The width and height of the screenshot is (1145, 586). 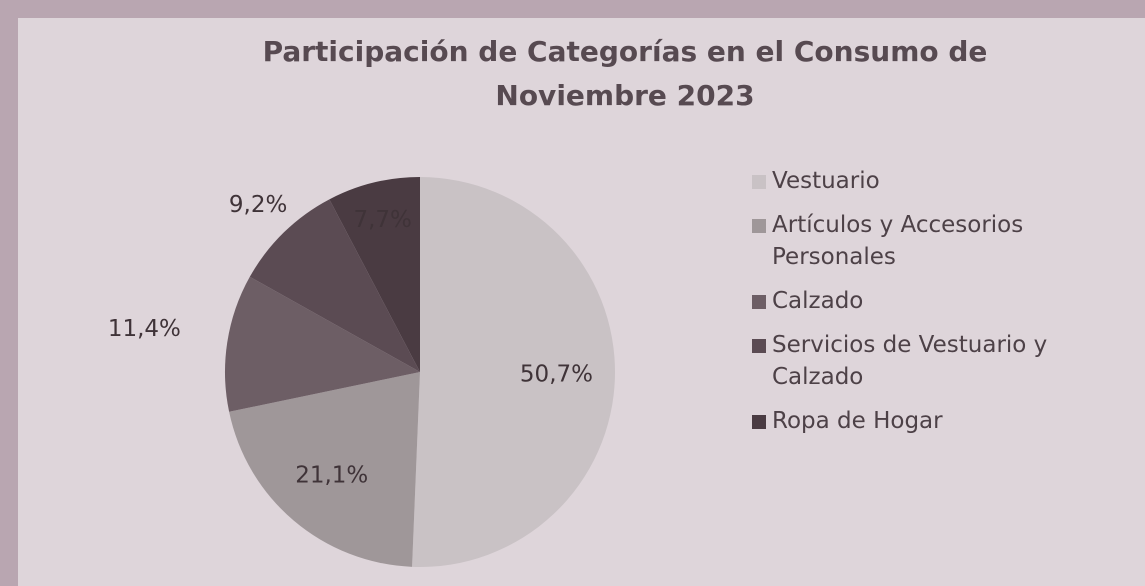 I want to click on legend-label: Artículos y Accesorios Personales, so click(x=898, y=241).